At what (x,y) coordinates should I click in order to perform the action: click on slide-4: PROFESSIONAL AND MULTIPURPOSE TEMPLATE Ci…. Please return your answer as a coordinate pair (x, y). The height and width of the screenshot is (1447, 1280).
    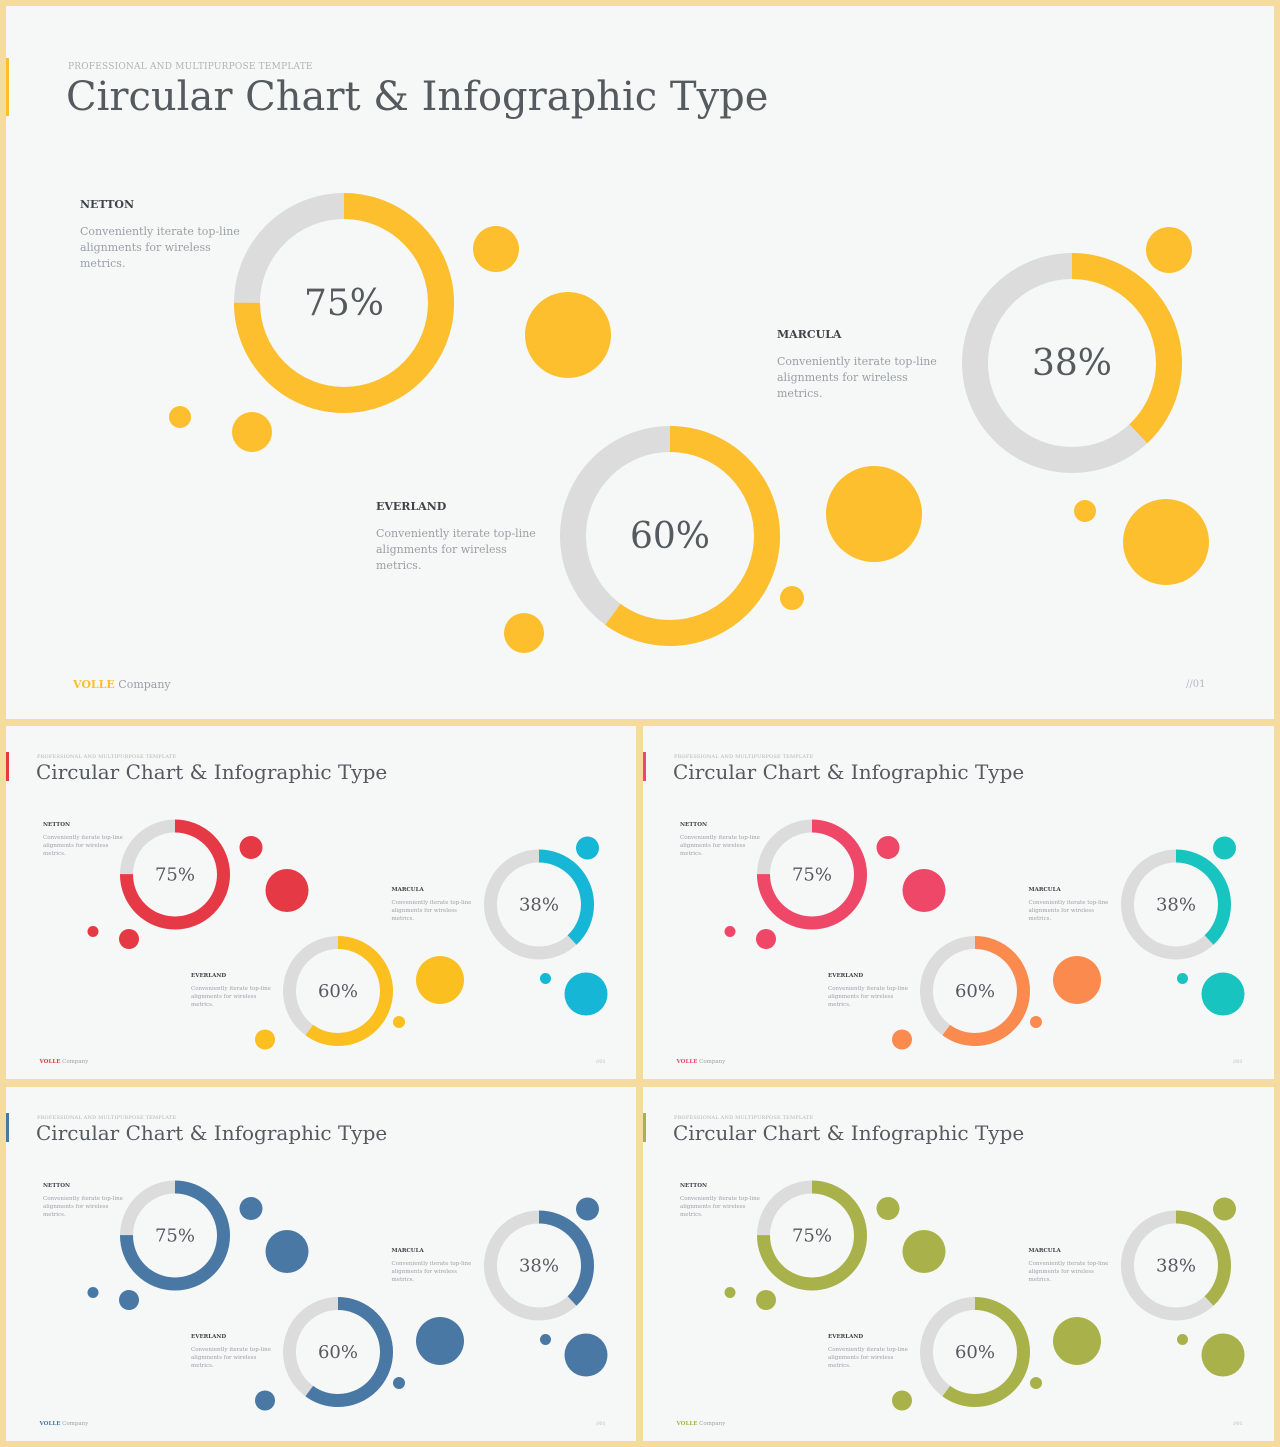
    Looking at the image, I should click on (321, 1264).